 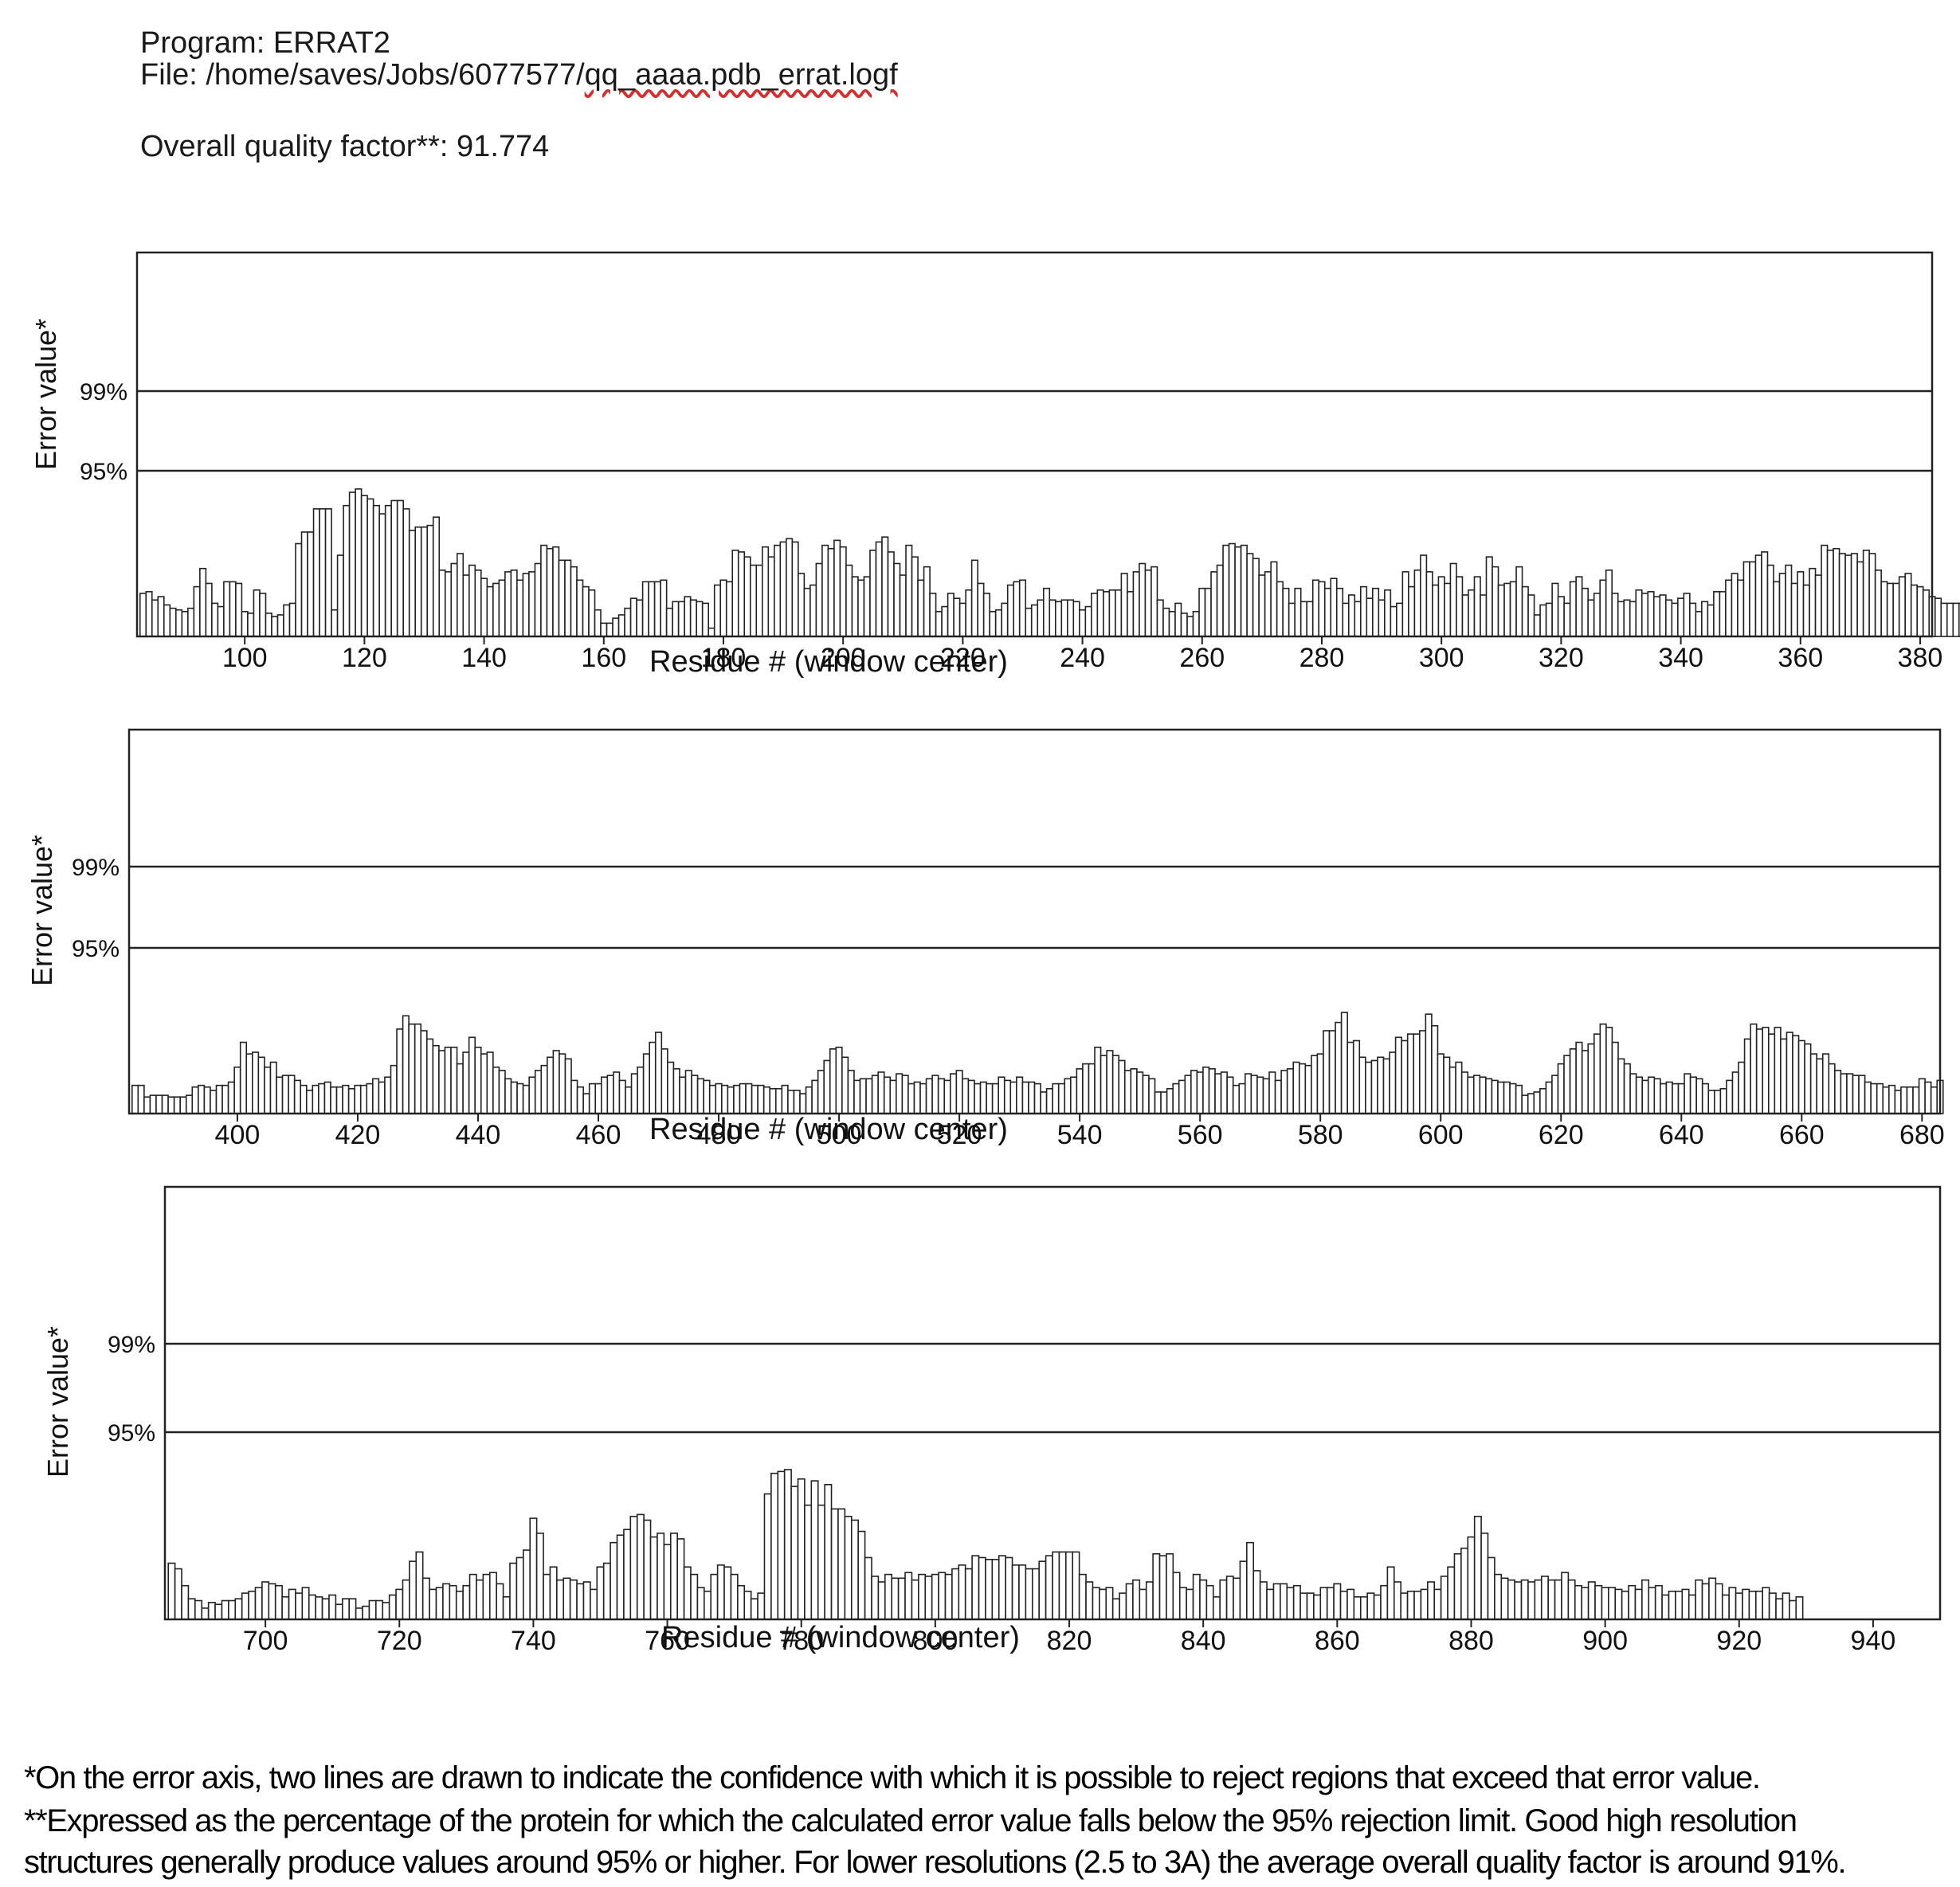 What do you see at coordinates (45, 394) in the screenshot?
I see `y-axis-label: Error value*` at bounding box center [45, 394].